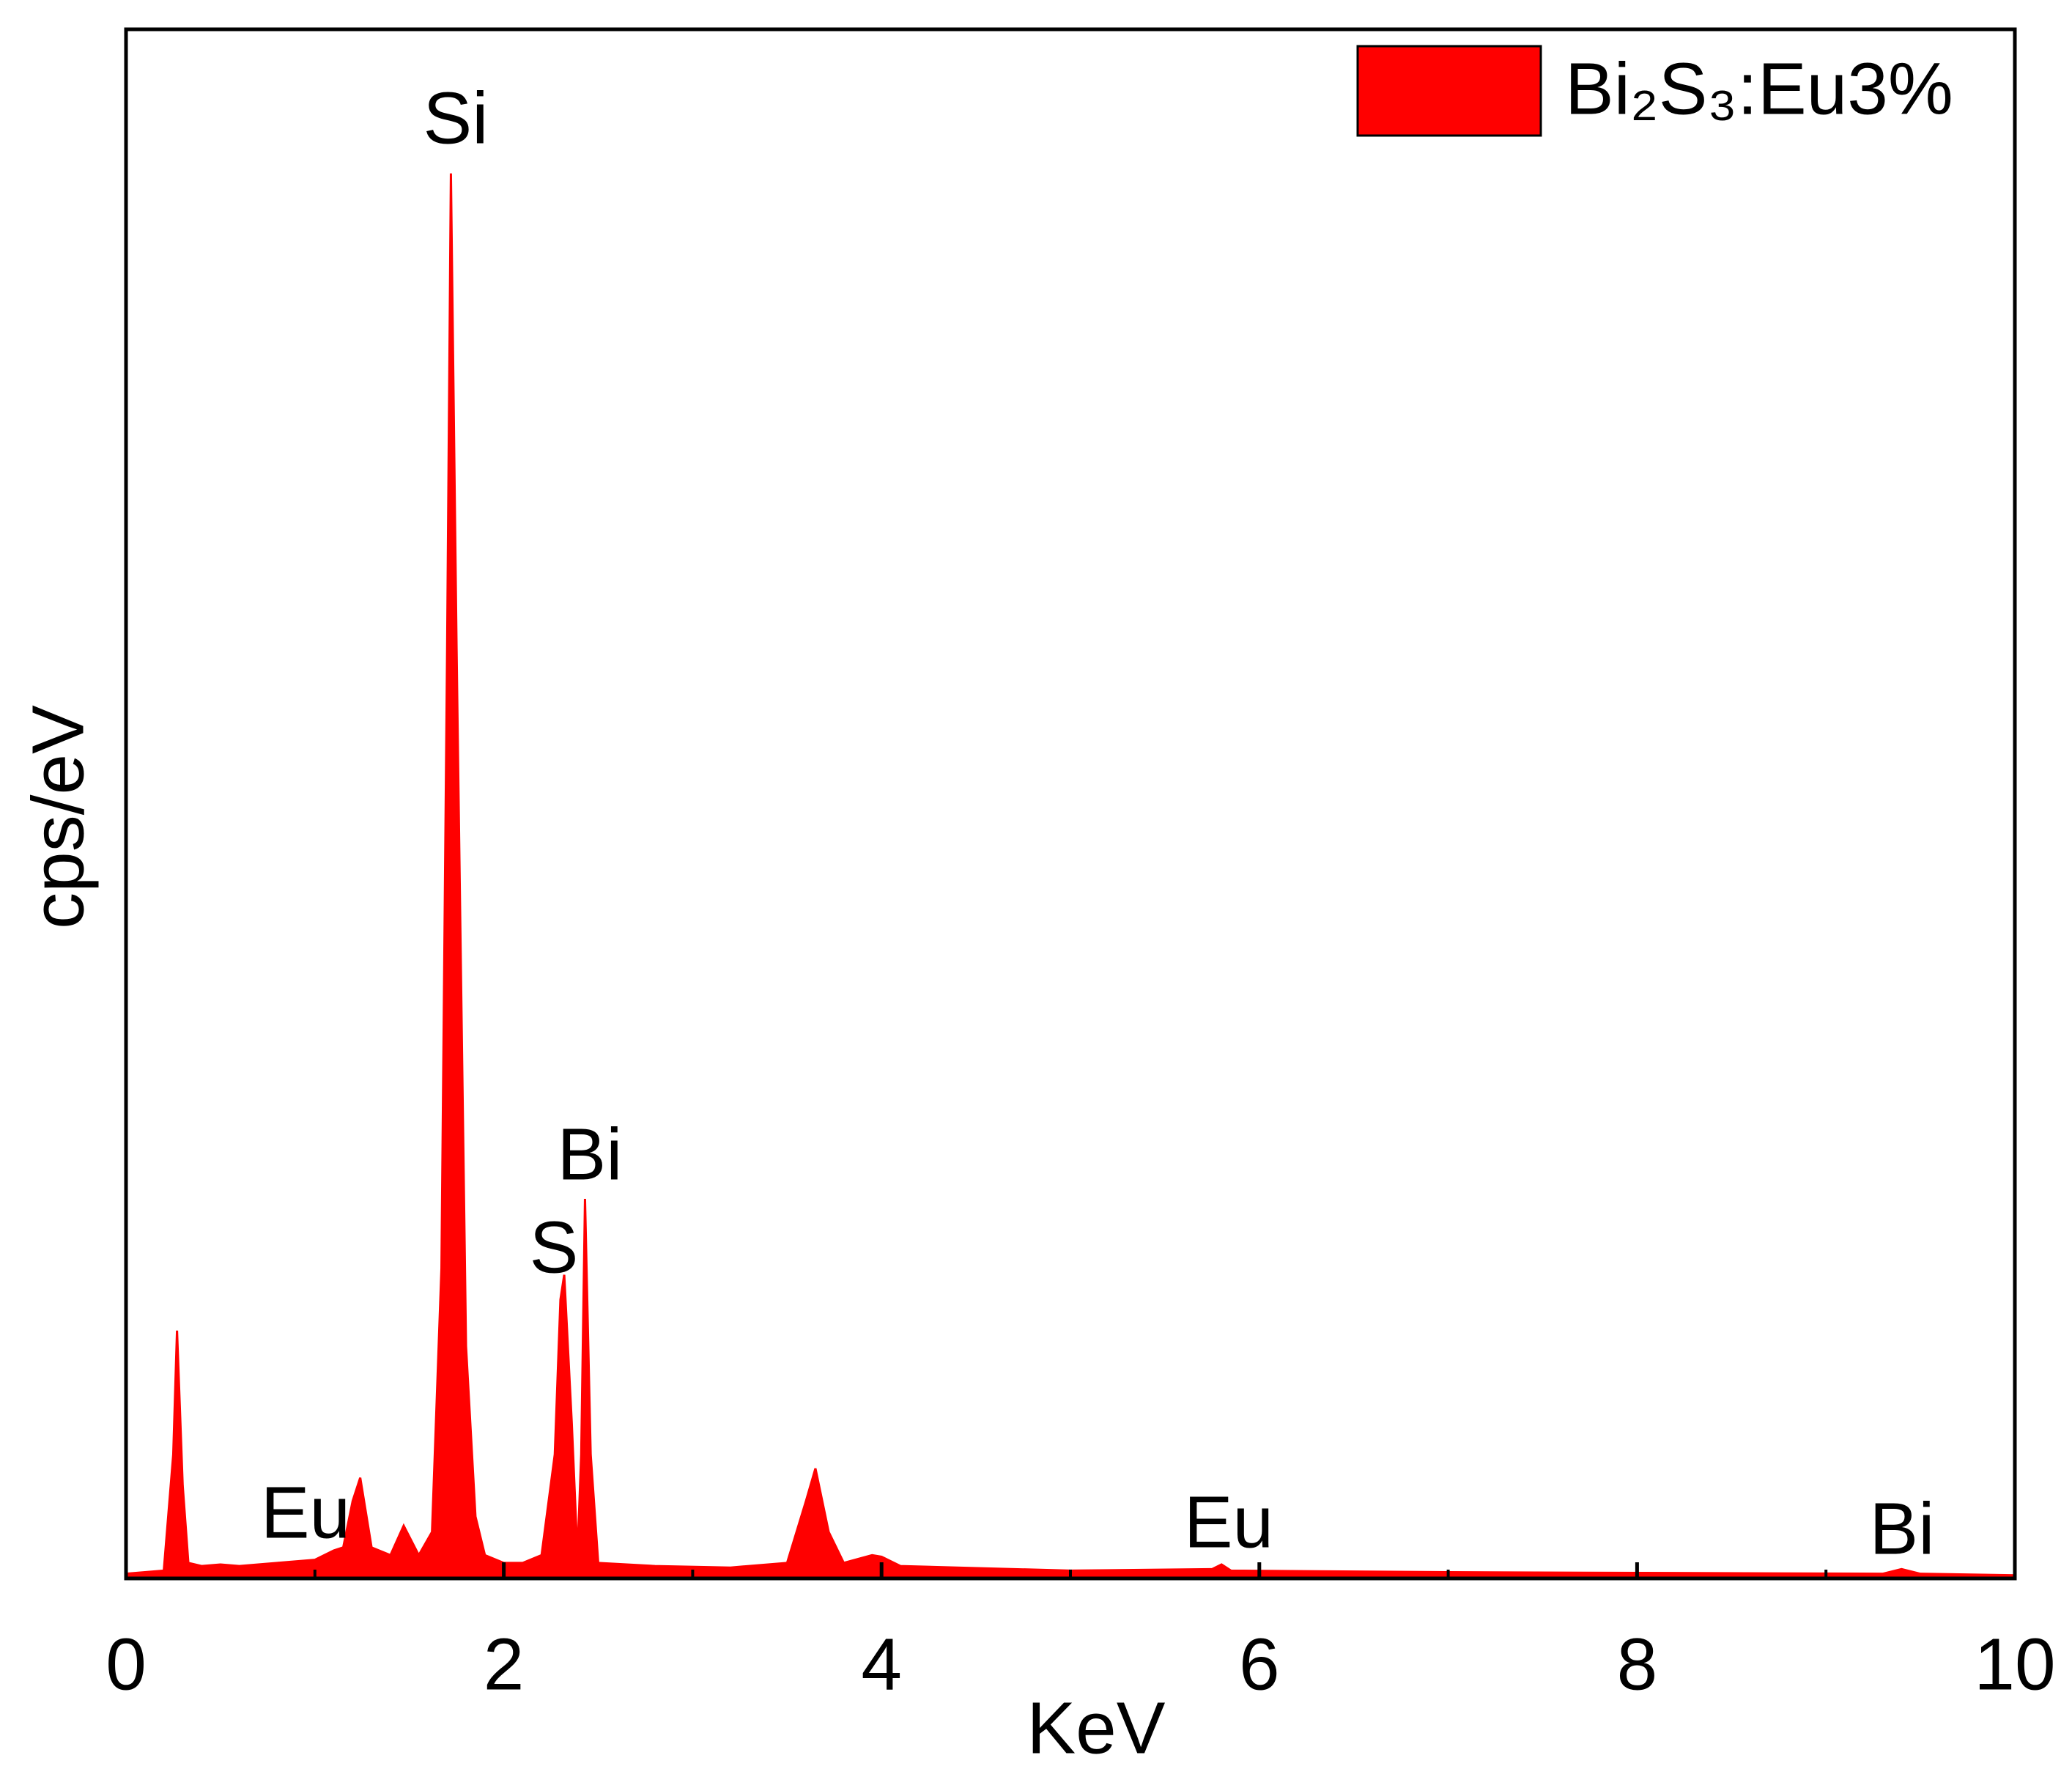  What do you see at coordinates (126, 1664) in the screenshot?
I see `x-tick-label: 0` at bounding box center [126, 1664].